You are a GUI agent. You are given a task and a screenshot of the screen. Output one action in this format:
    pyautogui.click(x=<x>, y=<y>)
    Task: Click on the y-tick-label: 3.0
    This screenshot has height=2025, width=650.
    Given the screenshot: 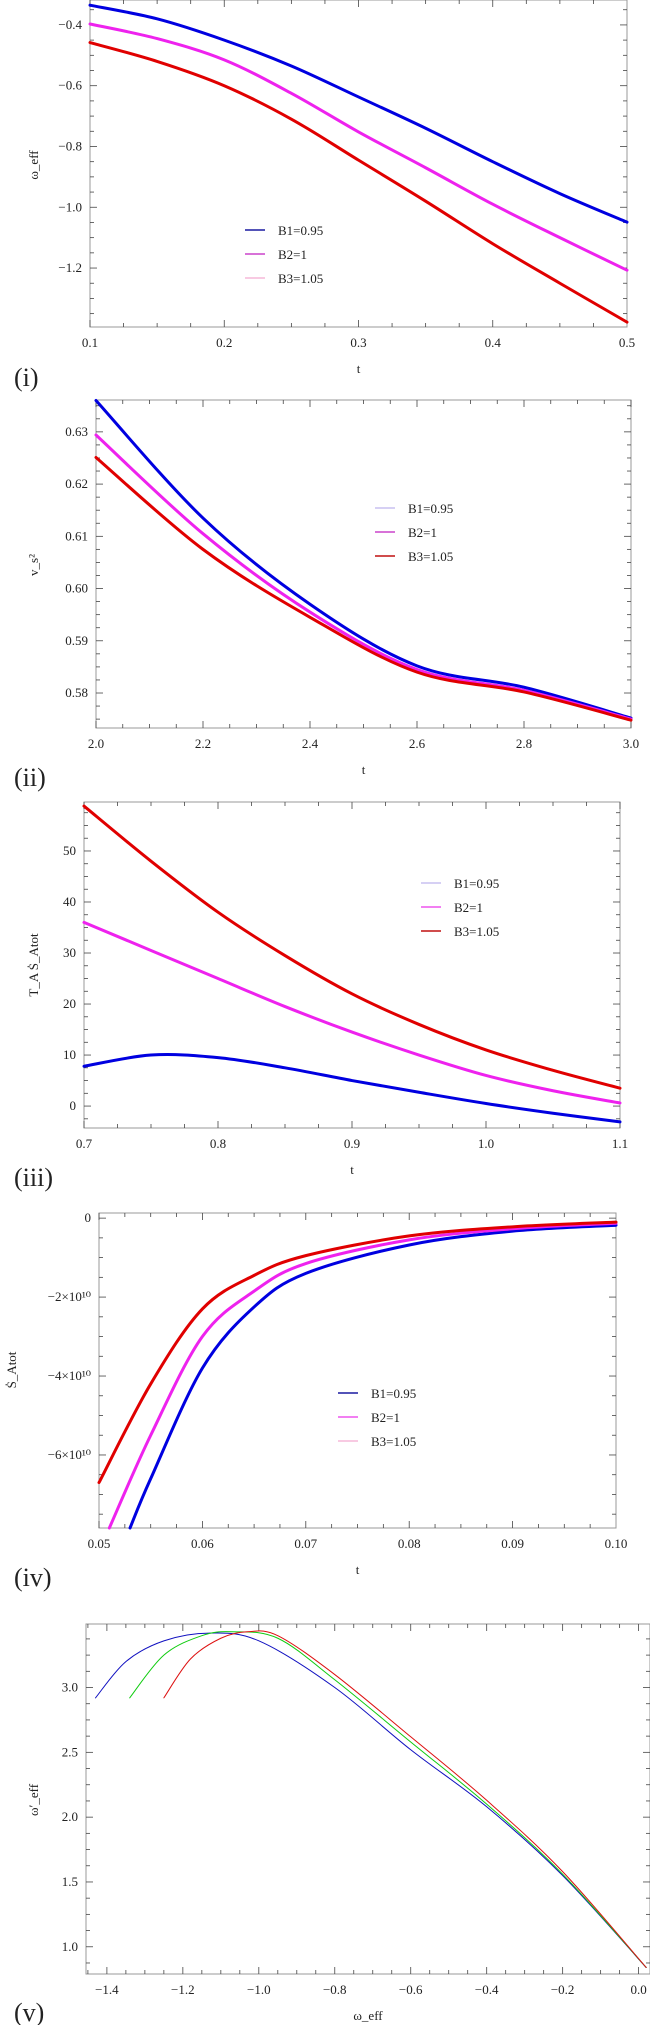 What is the action you would take?
    pyautogui.click(x=70, y=1687)
    